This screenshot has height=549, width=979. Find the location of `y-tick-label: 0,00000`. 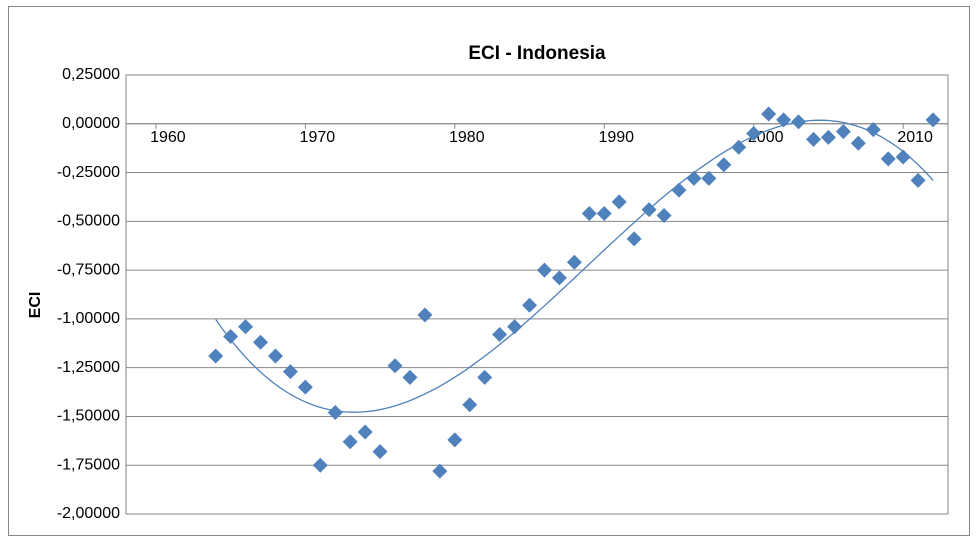

y-tick-label: 0,00000 is located at coordinates (91, 123).